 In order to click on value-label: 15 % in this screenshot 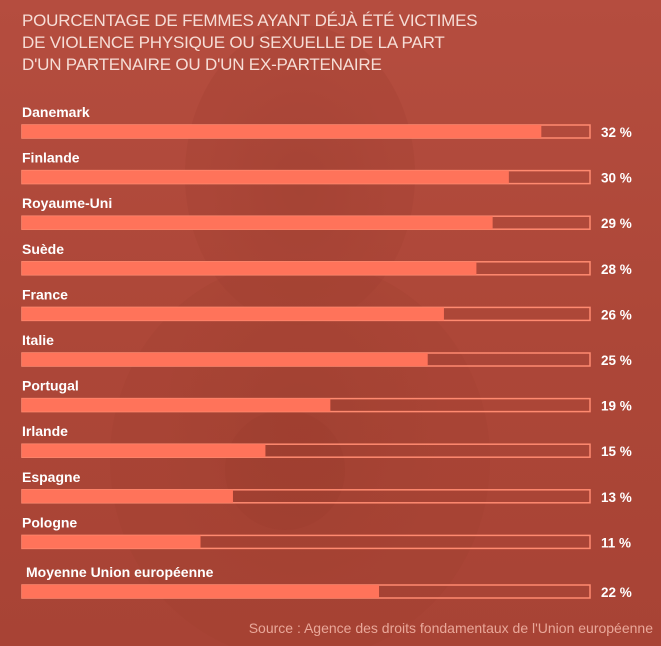, I will do `click(616, 451)`.